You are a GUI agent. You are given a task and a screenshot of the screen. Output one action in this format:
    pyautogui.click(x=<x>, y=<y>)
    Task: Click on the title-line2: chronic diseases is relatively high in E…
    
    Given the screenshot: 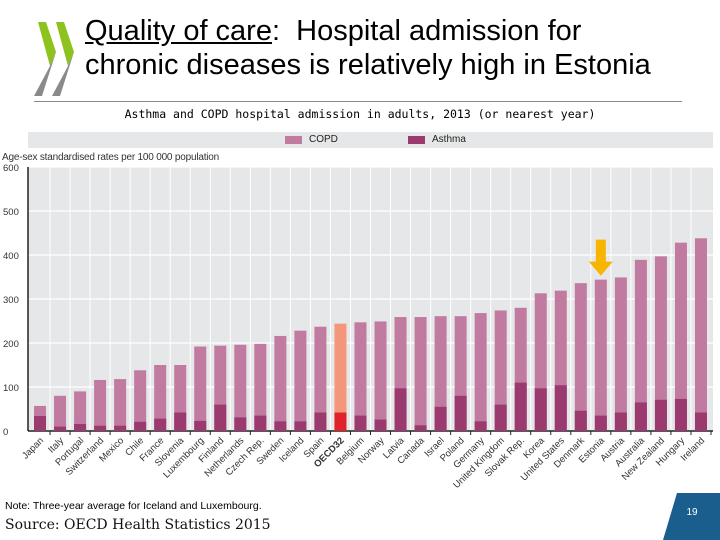 What is the action you would take?
    pyautogui.click(x=368, y=65)
    